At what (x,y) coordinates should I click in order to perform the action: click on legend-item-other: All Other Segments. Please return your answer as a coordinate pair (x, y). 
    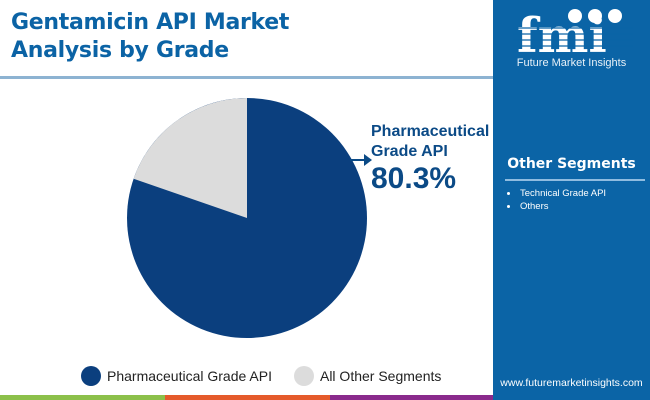
    Looking at the image, I should click on (367, 376).